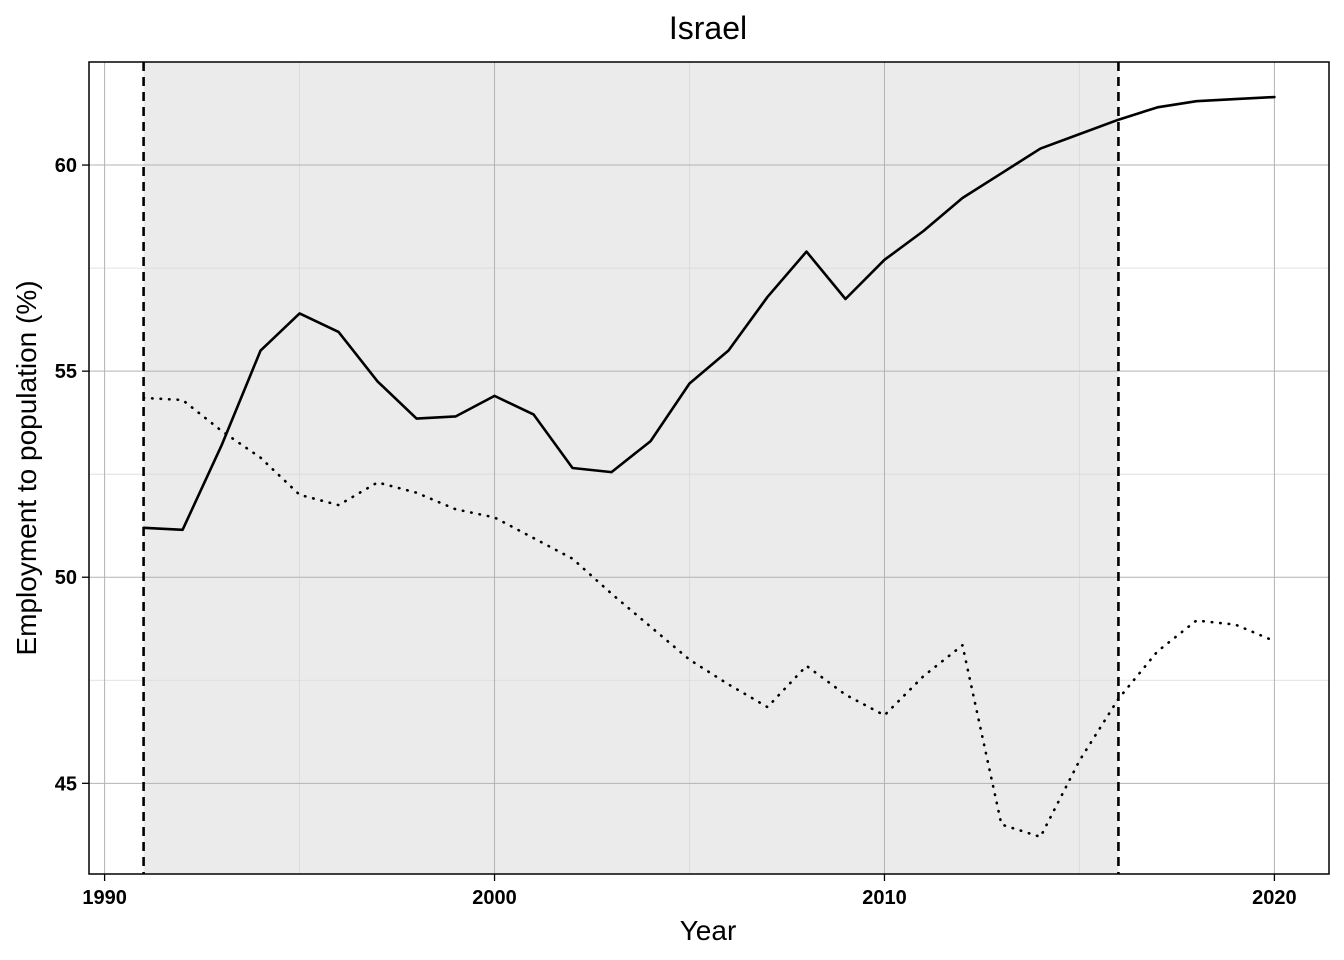 The image size is (1344, 960). I want to click on y-tick-label: 60, so click(66, 166).